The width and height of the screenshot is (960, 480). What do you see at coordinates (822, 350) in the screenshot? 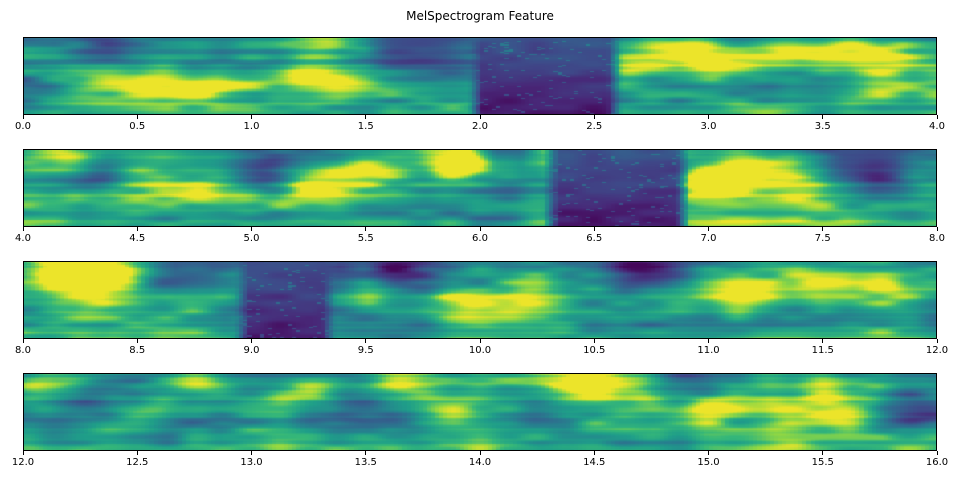
I see `x-tick-label: 11.5` at bounding box center [822, 350].